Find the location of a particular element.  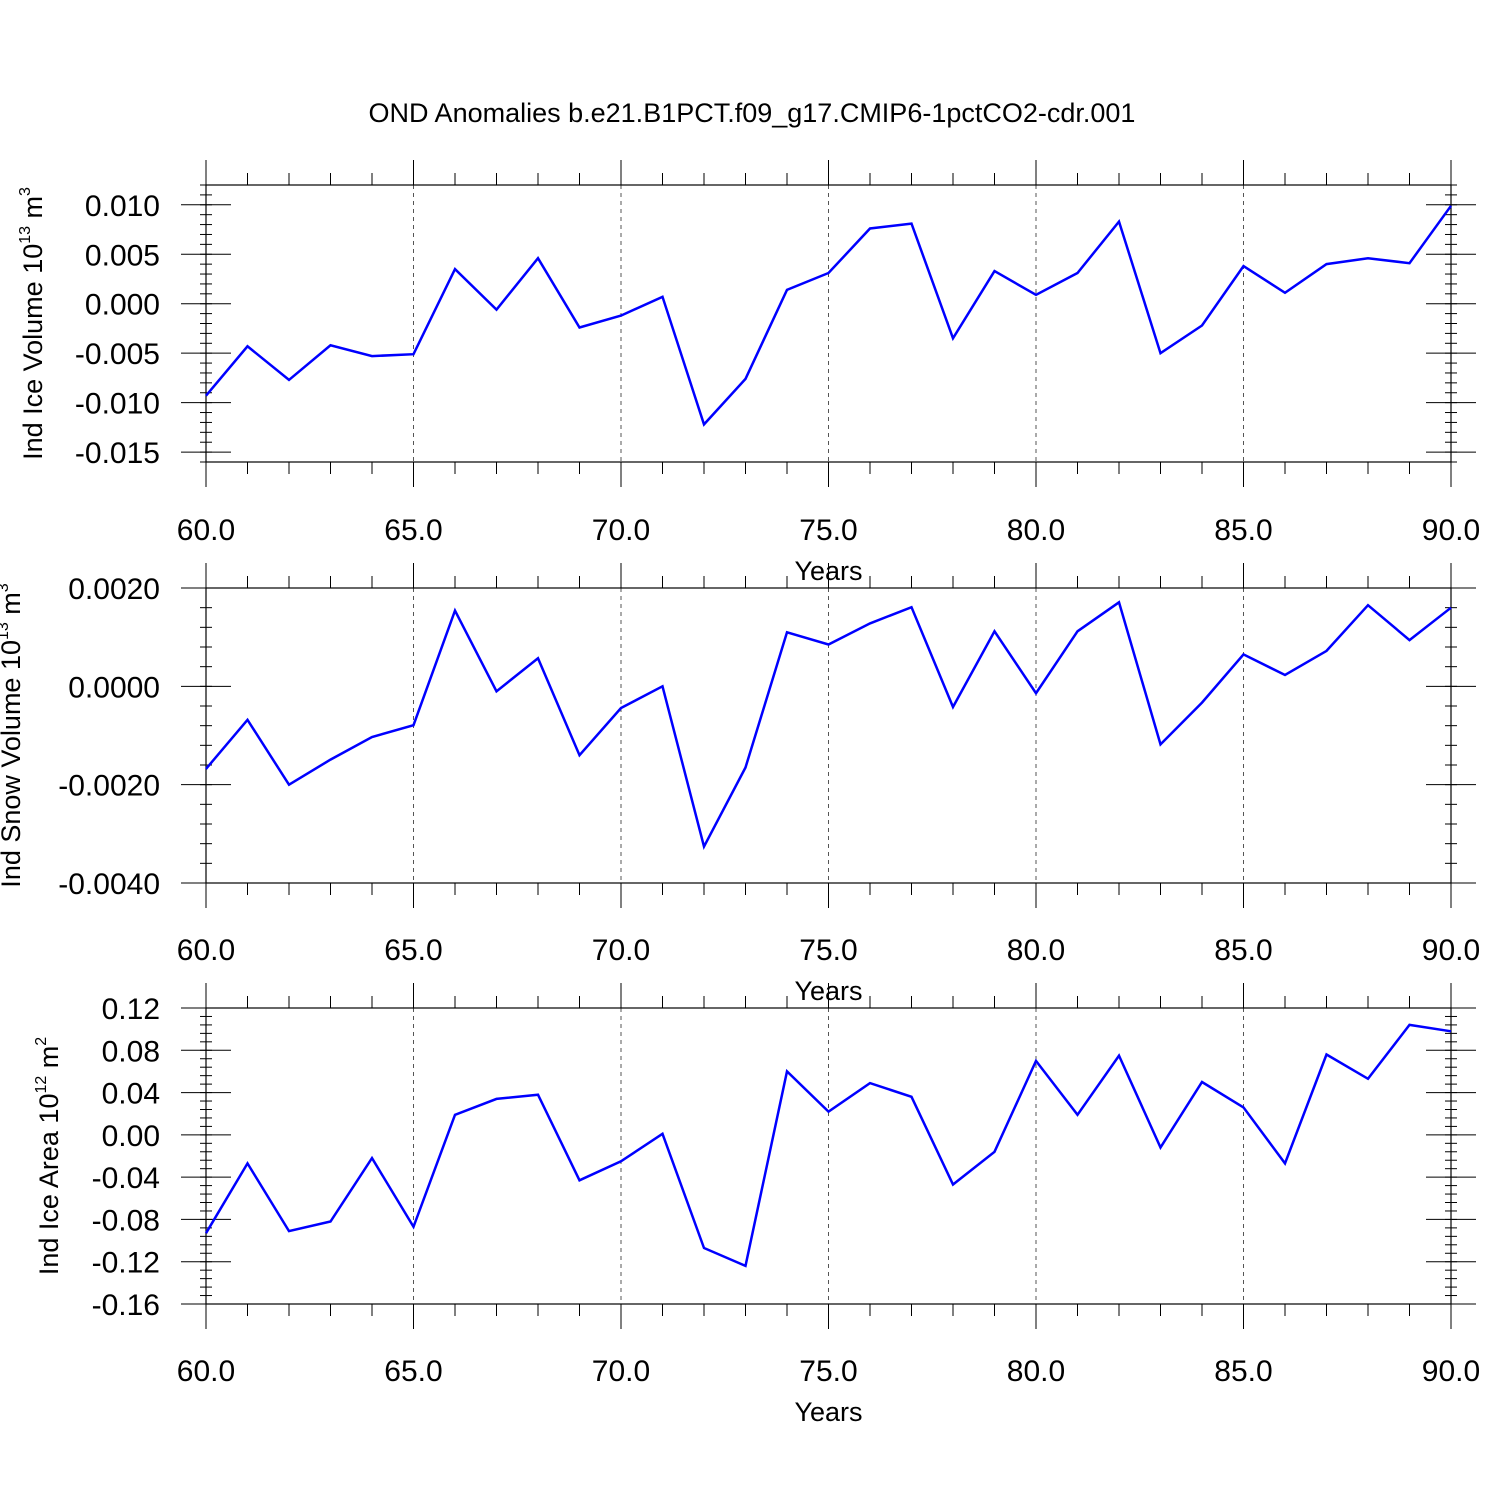

y-tick-label: 0.0020 is located at coordinates (114, 589).